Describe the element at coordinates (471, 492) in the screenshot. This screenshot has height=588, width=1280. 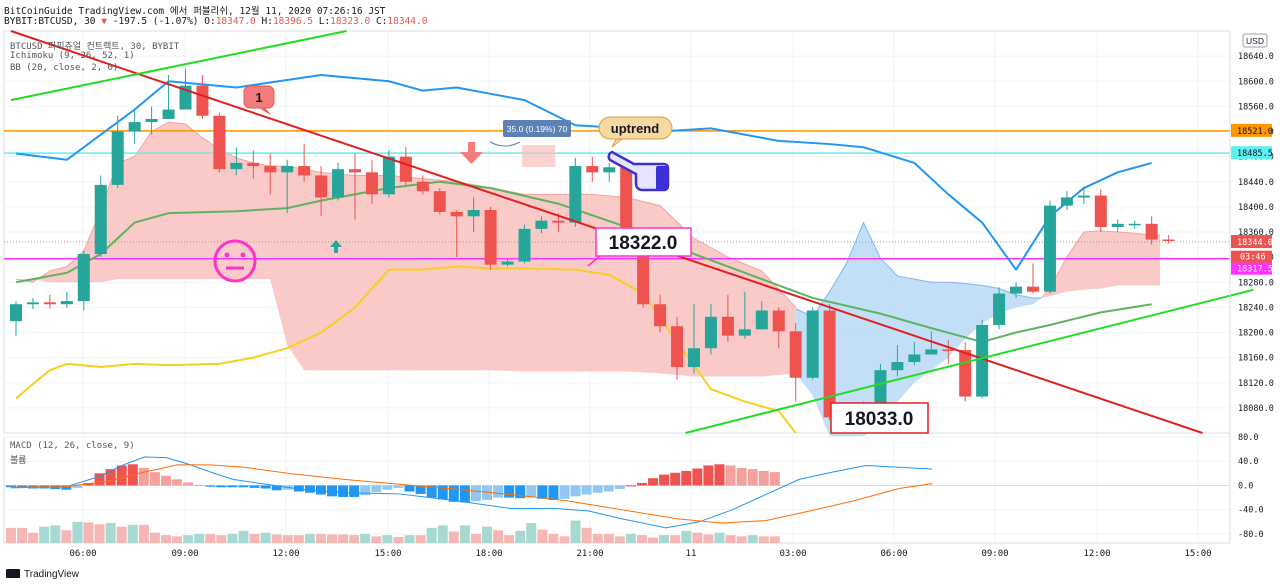
I see `macd-line` at that location.